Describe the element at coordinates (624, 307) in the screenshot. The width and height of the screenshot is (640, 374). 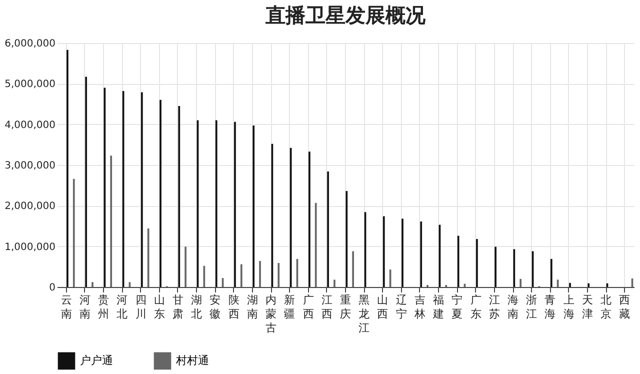
I see `x-tick-label: 西藏` at that location.